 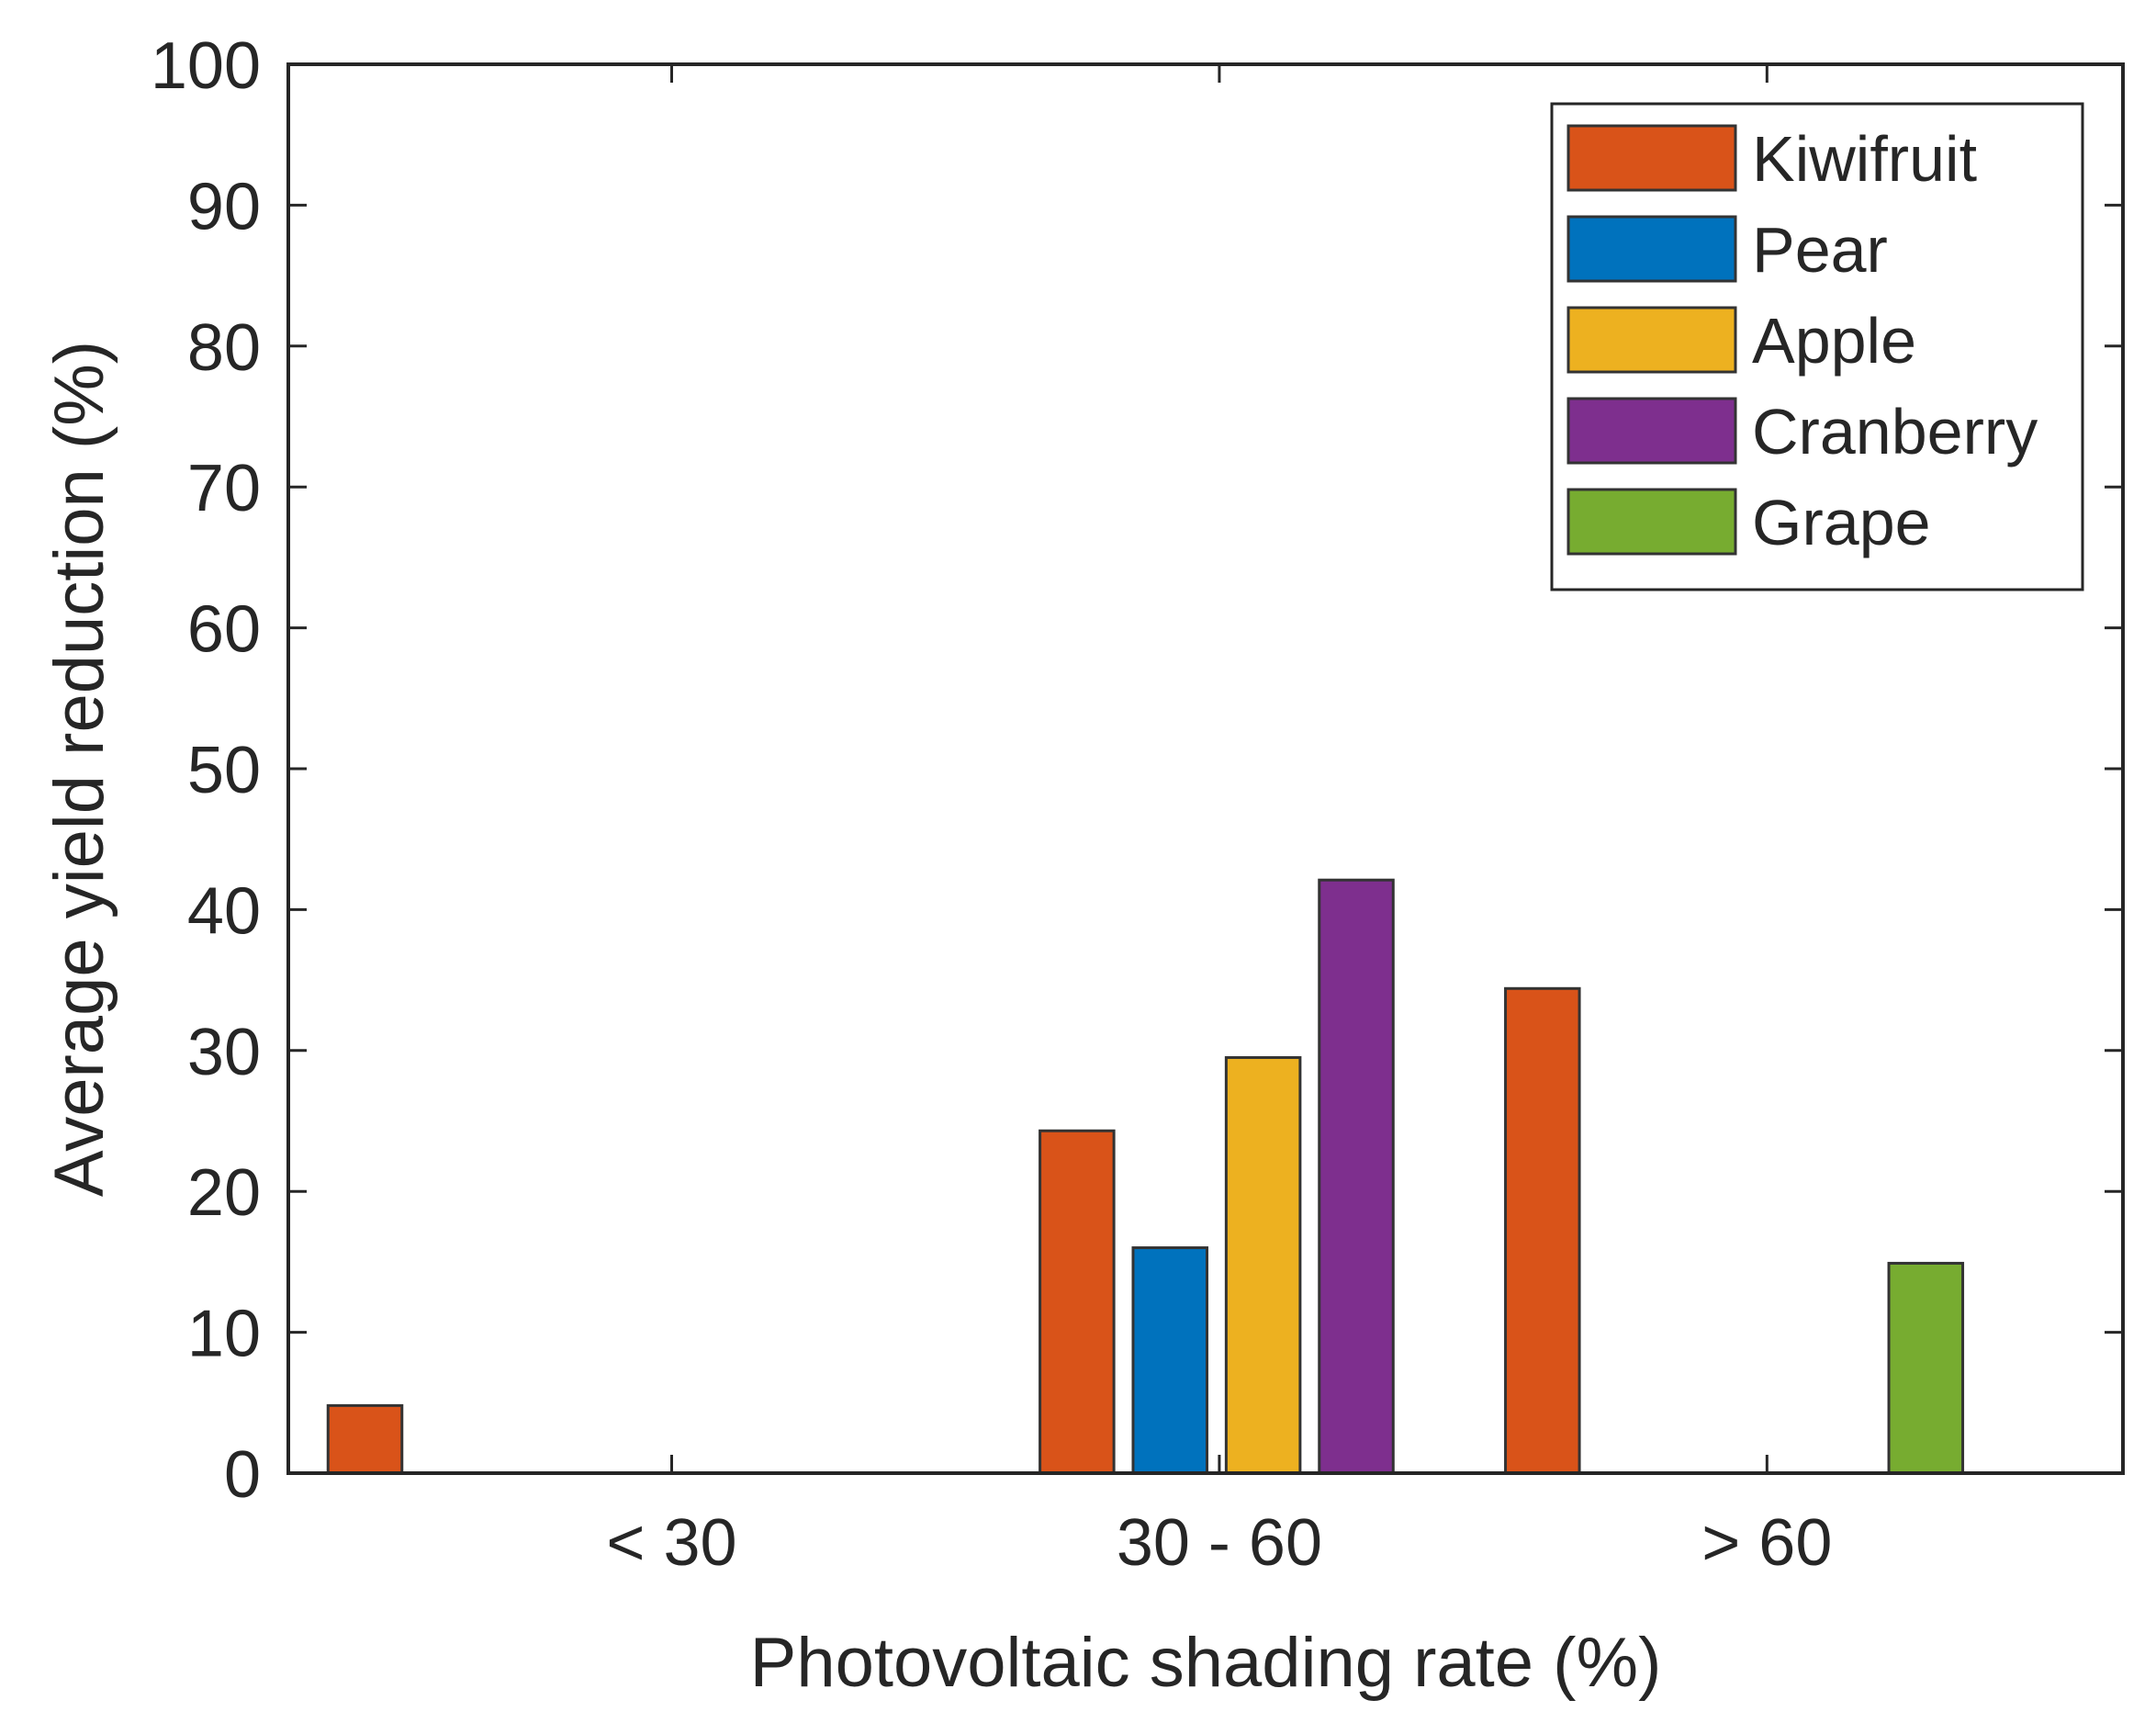 I want to click on y-tick-label: 40, so click(x=224, y=911).